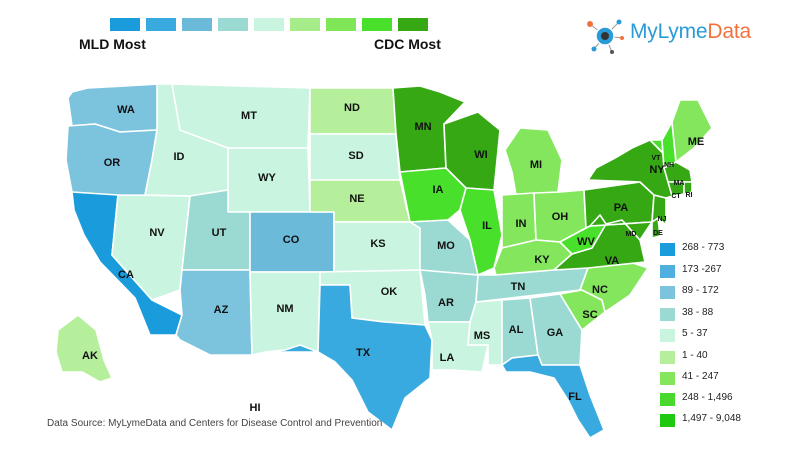 The image size is (787, 455). I want to click on state-label: MI, so click(536, 165).